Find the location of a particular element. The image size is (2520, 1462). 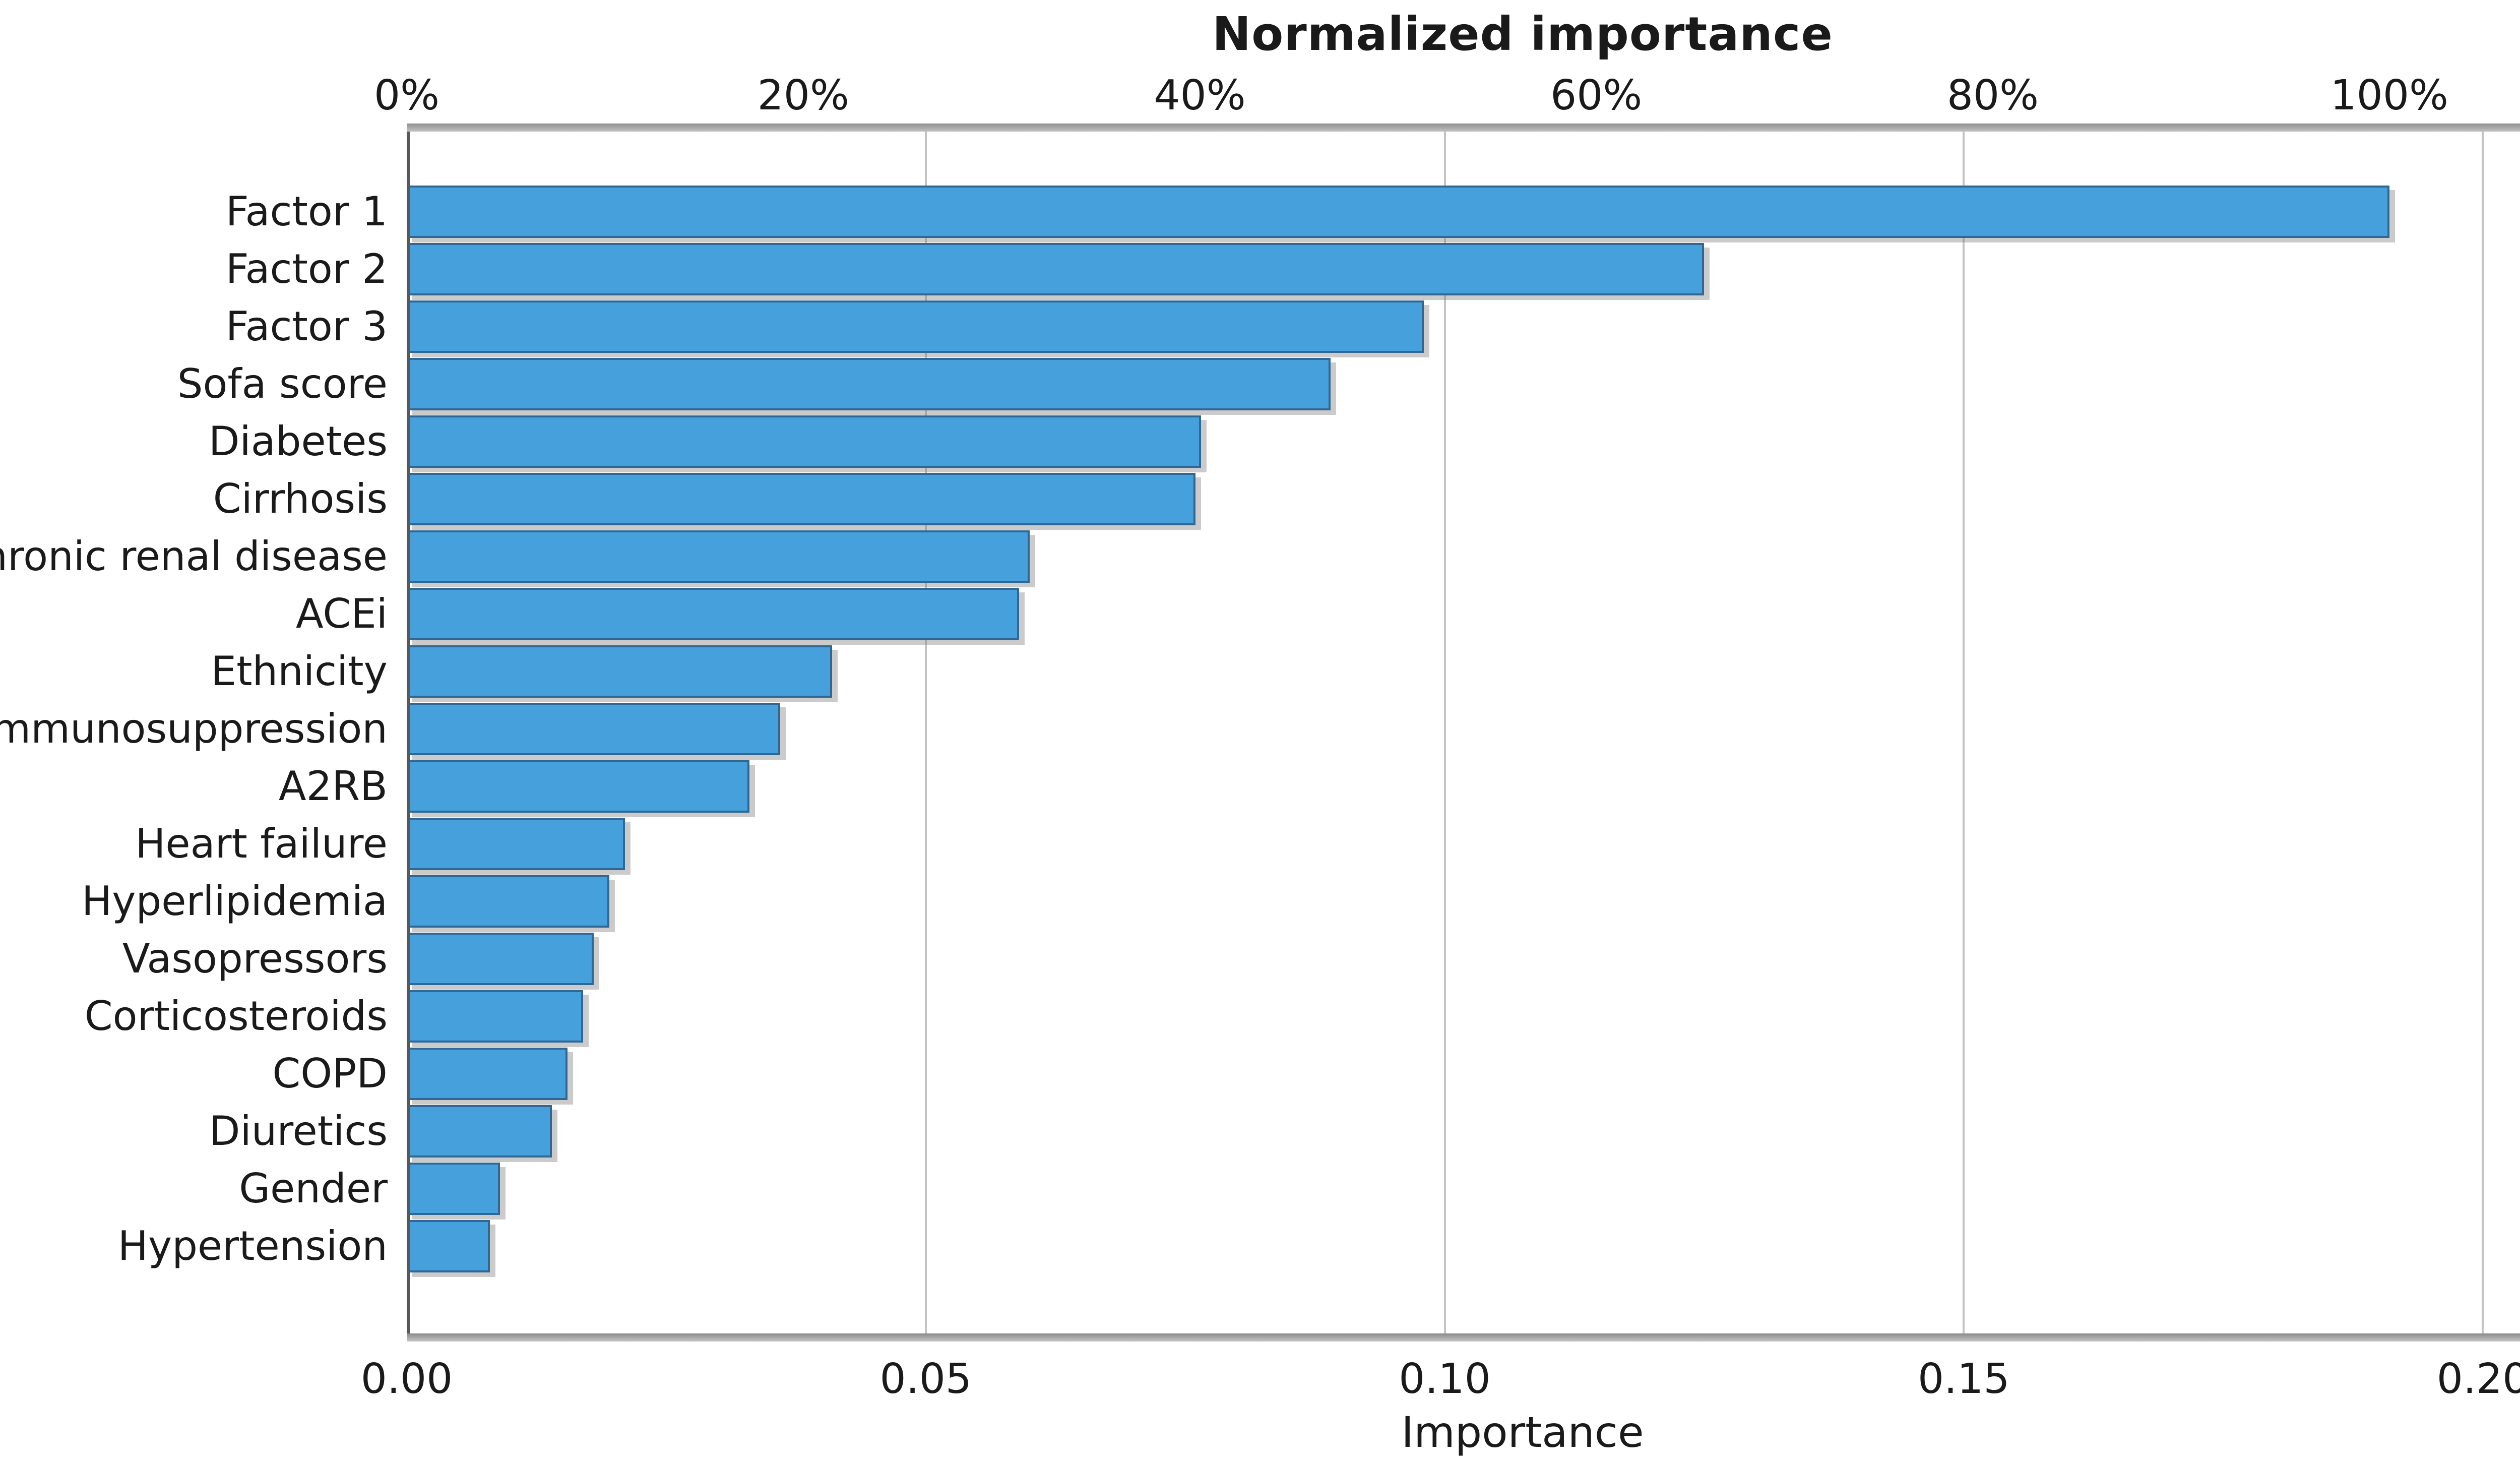

bar-row-acei is located at coordinates (1463, 614).